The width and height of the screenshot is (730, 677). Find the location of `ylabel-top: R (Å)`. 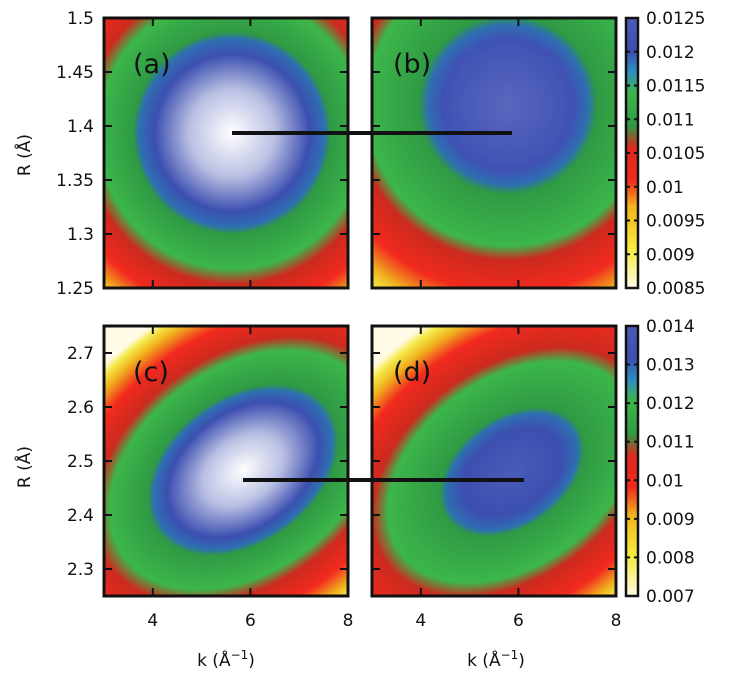

ylabel-top: R (Å) is located at coordinates (24, 155).